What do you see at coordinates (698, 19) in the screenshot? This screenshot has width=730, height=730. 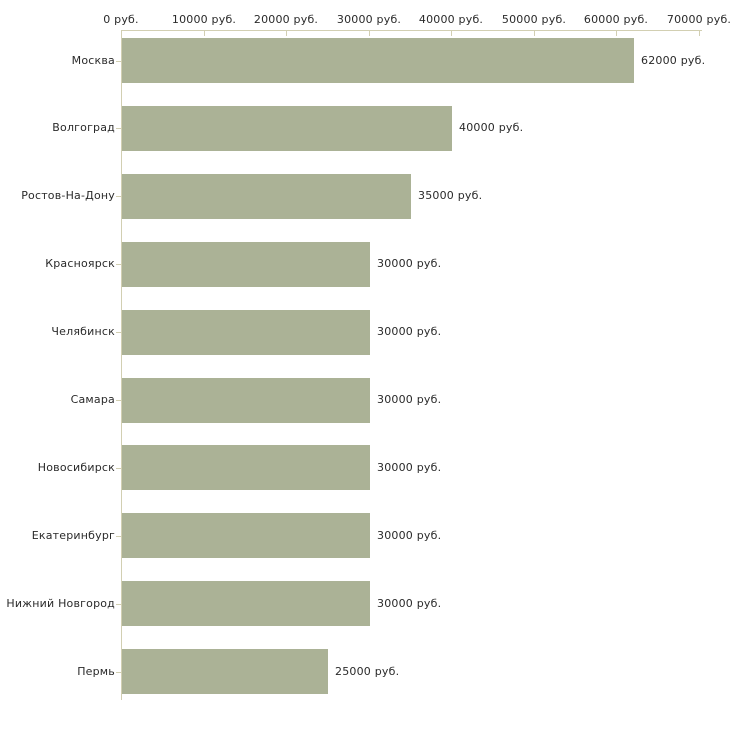 I see `x-axis-tick-label: 70000 руб.` at bounding box center [698, 19].